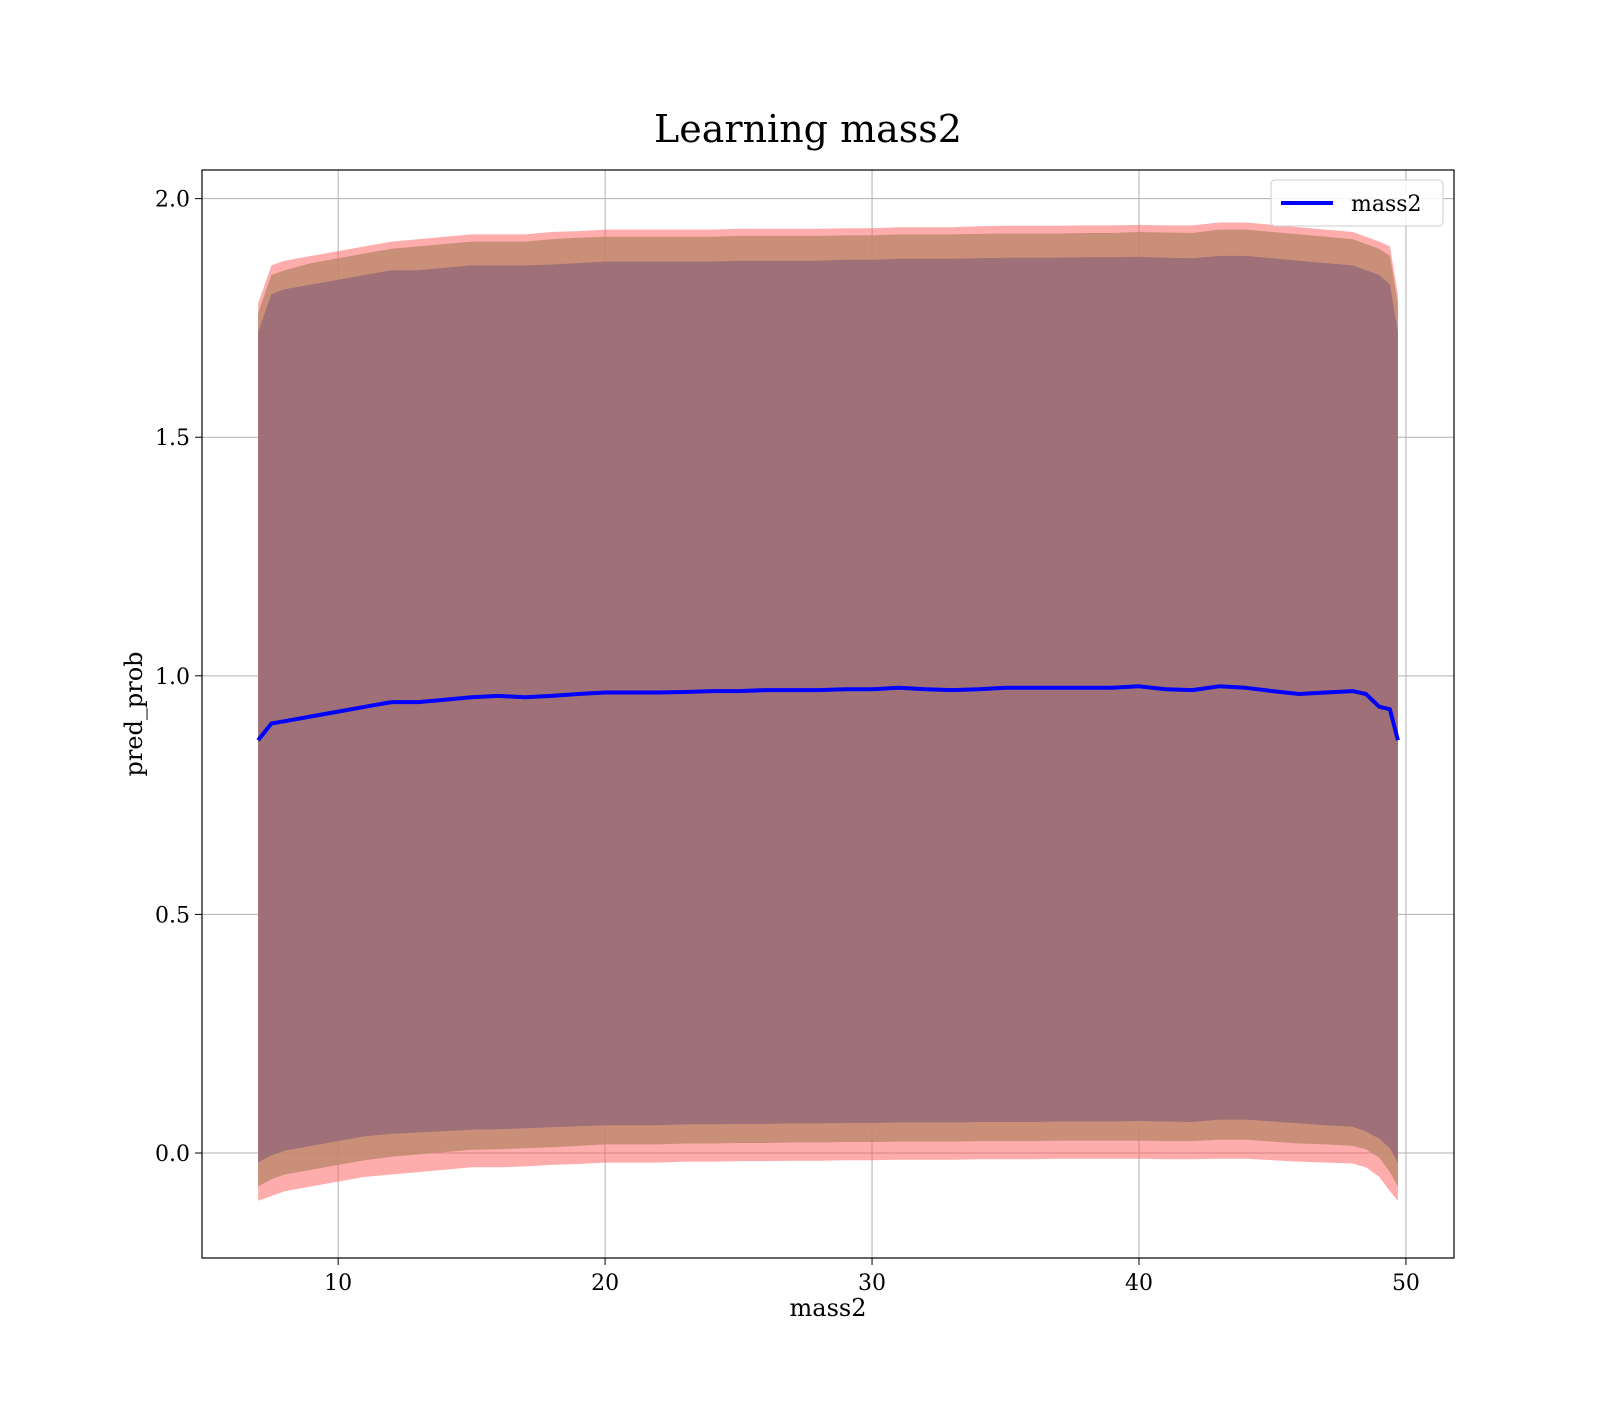 The image size is (1600, 1405). What do you see at coordinates (172, 915) in the screenshot?
I see `y-tick-label-1: 0.5` at bounding box center [172, 915].